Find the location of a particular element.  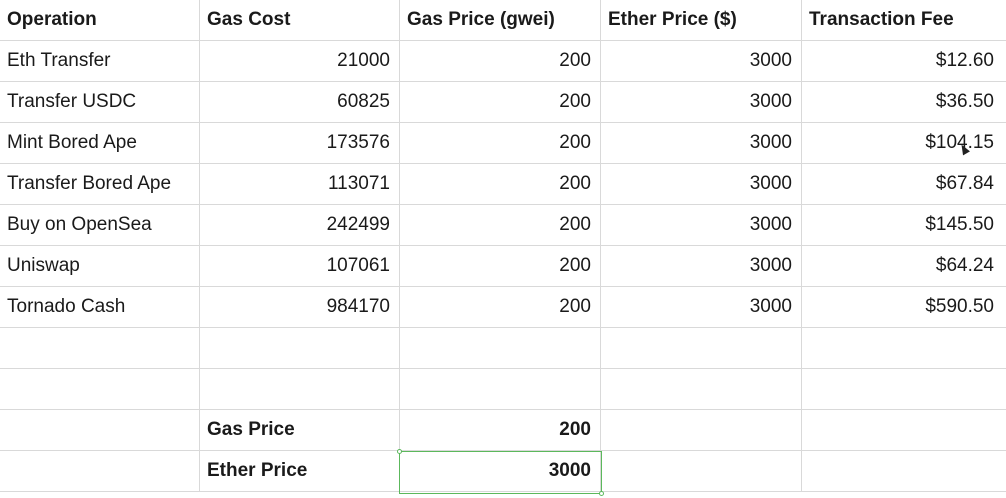

header-ether-price: Ether Price ($) is located at coordinates (701, 20).